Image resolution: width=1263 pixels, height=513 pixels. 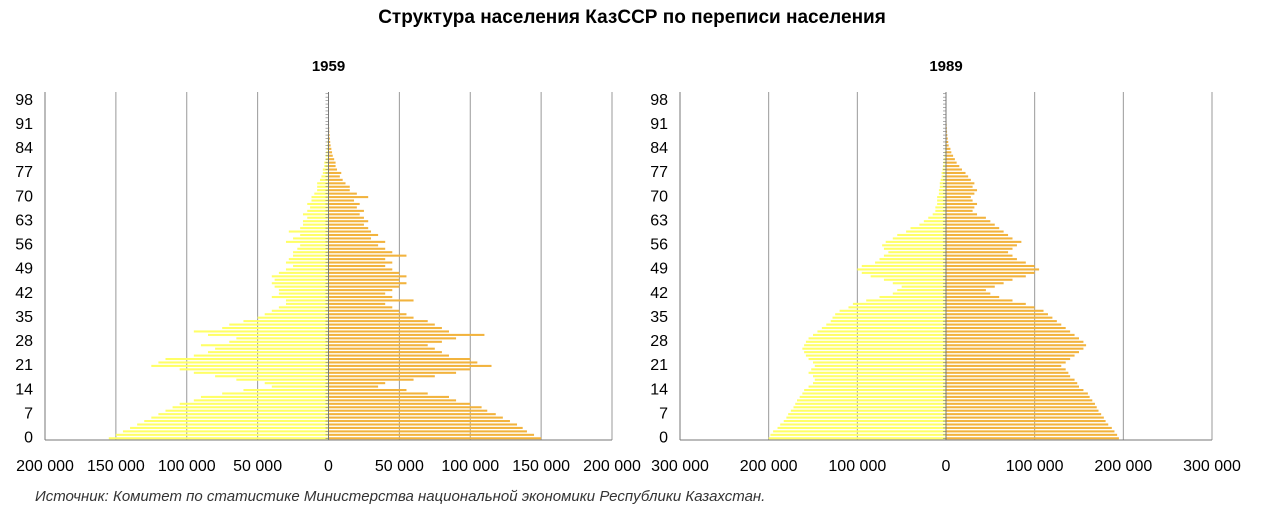 I want to click on x-tick-label: 300 000, so click(x=1212, y=466).